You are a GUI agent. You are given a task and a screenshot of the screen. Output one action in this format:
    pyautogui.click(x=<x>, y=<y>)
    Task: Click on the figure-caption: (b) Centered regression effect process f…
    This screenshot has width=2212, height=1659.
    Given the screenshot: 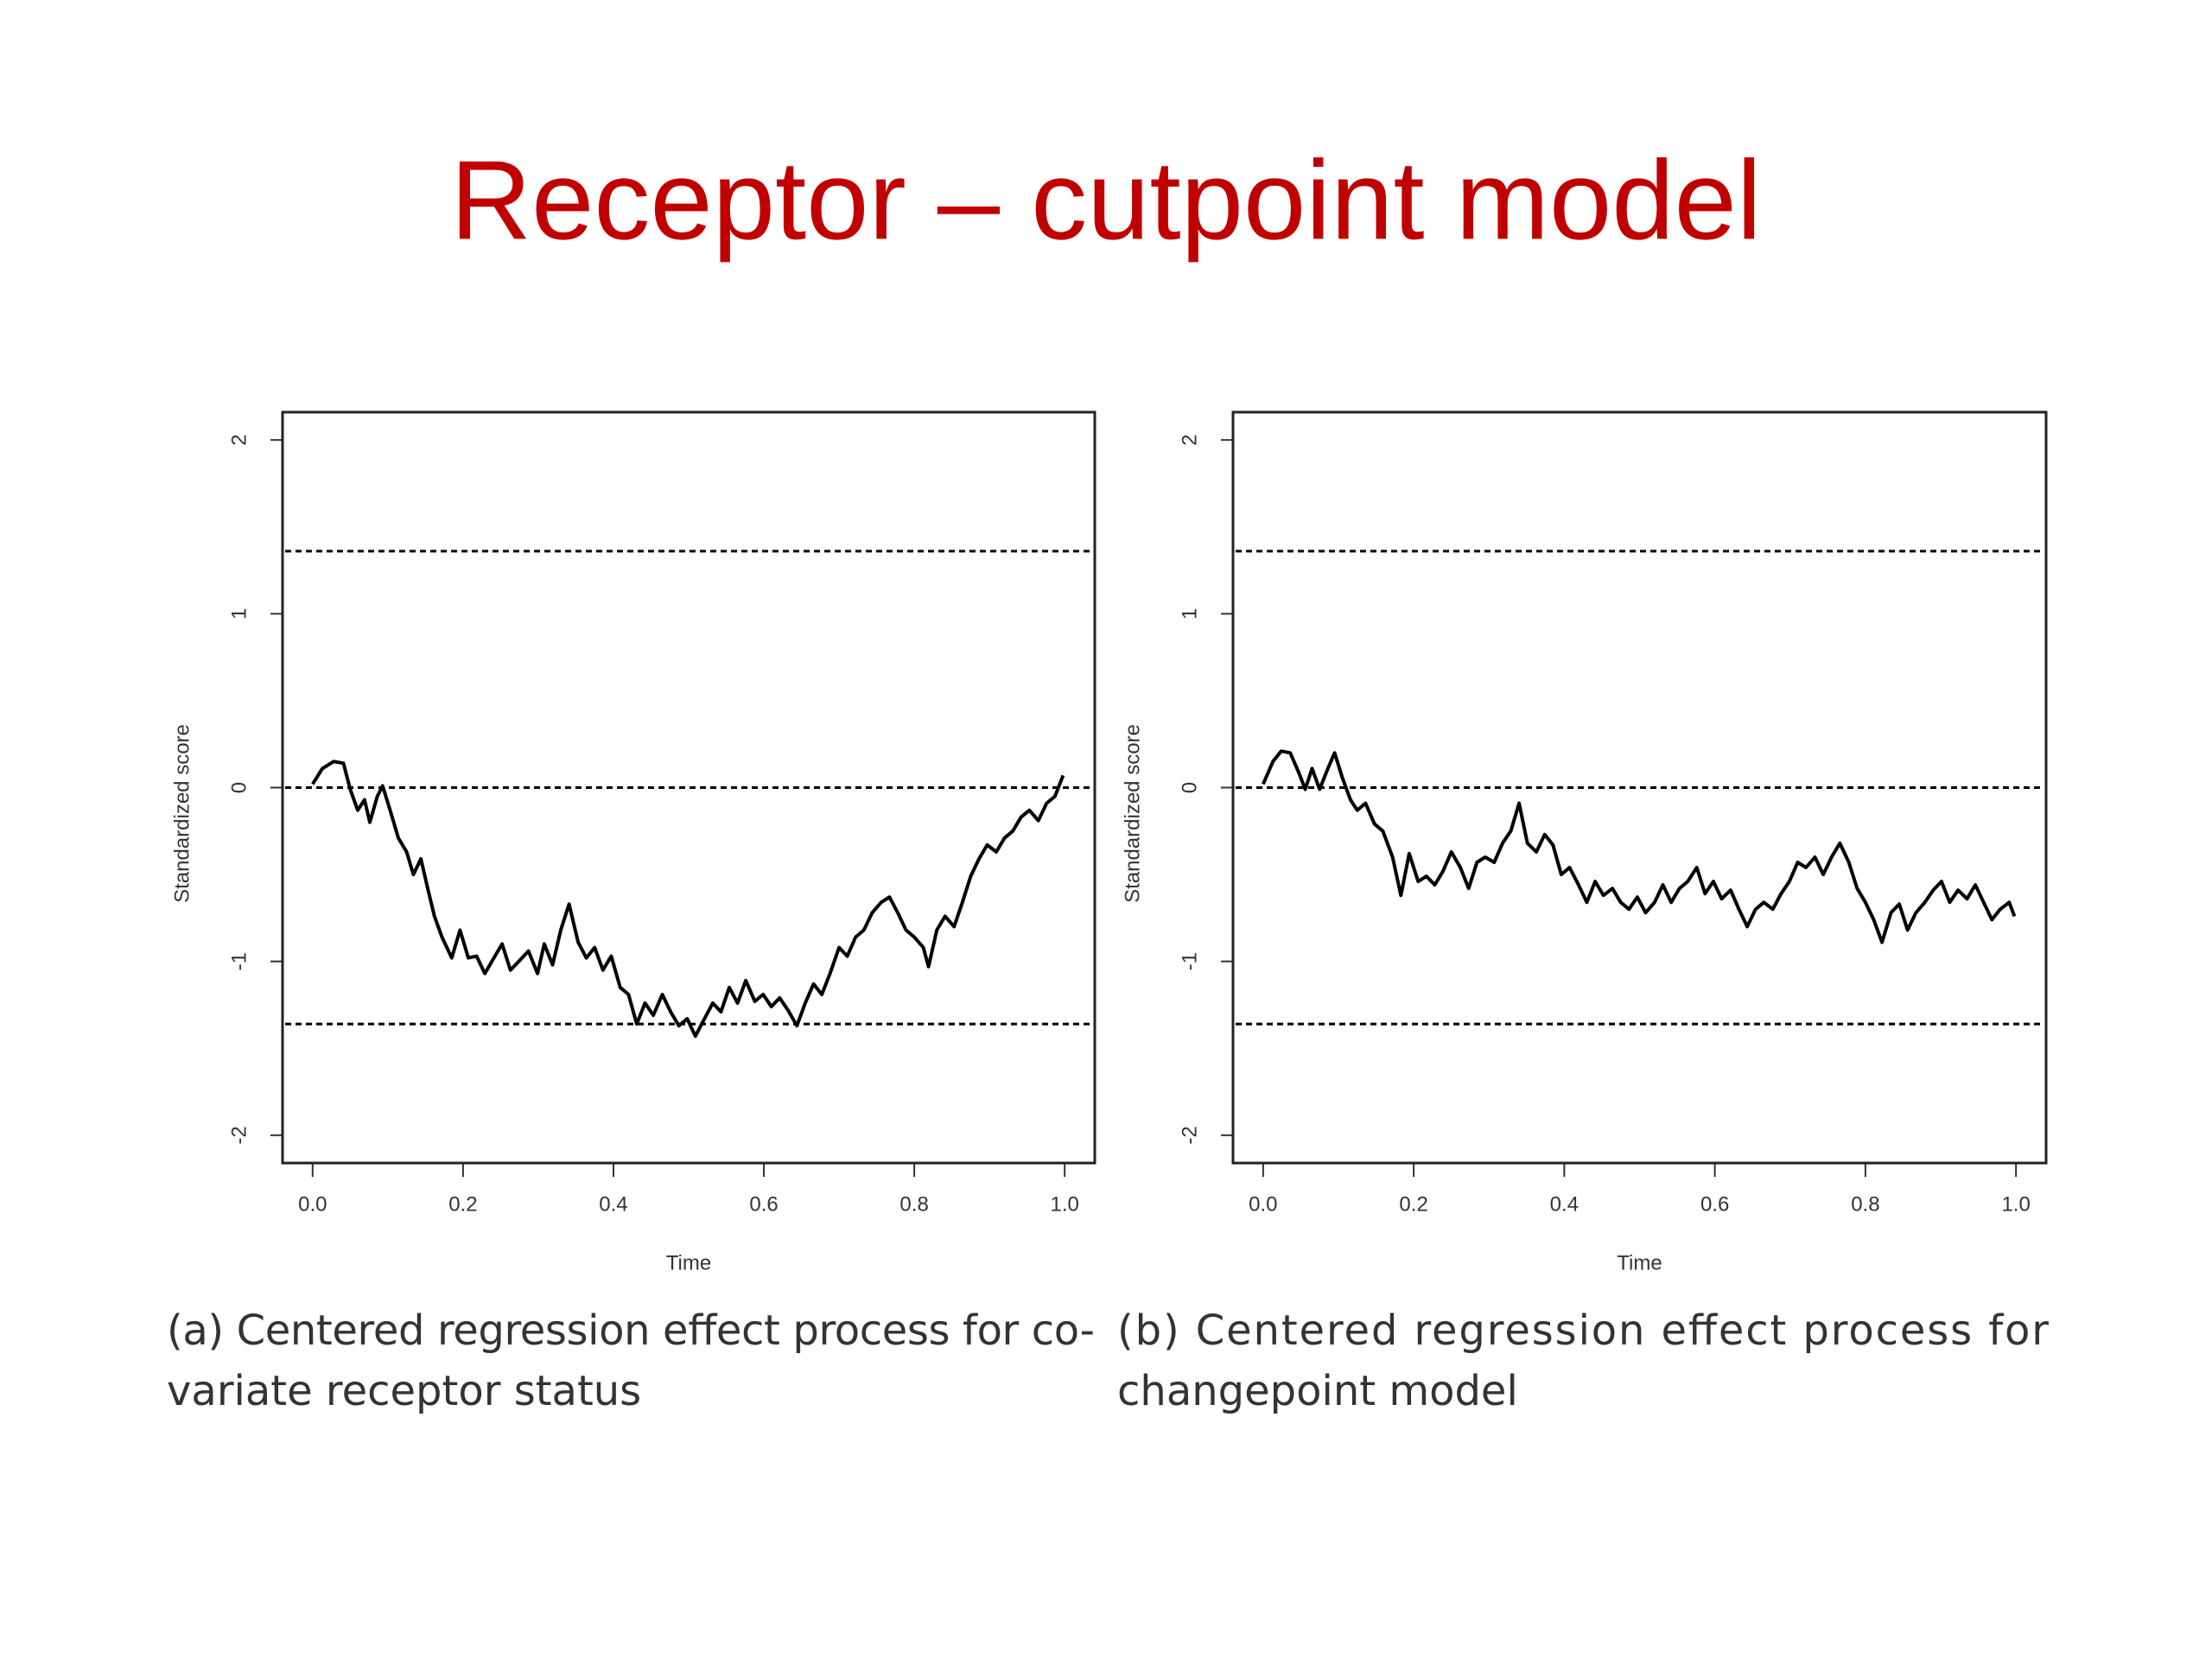 What is the action you would take?
    pyautogui.click(x=1583, y=1330)
    